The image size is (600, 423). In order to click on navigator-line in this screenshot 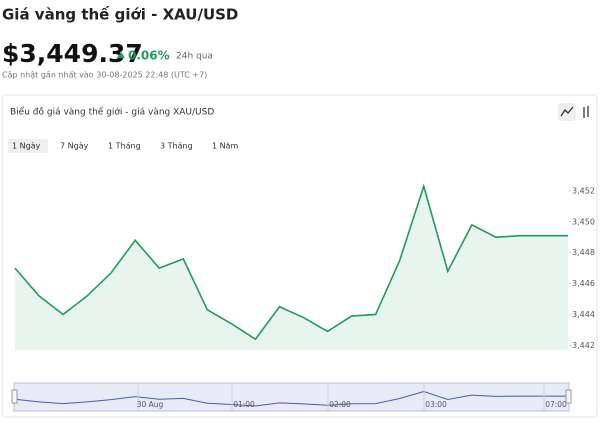, I will do `click(291, 398)`.